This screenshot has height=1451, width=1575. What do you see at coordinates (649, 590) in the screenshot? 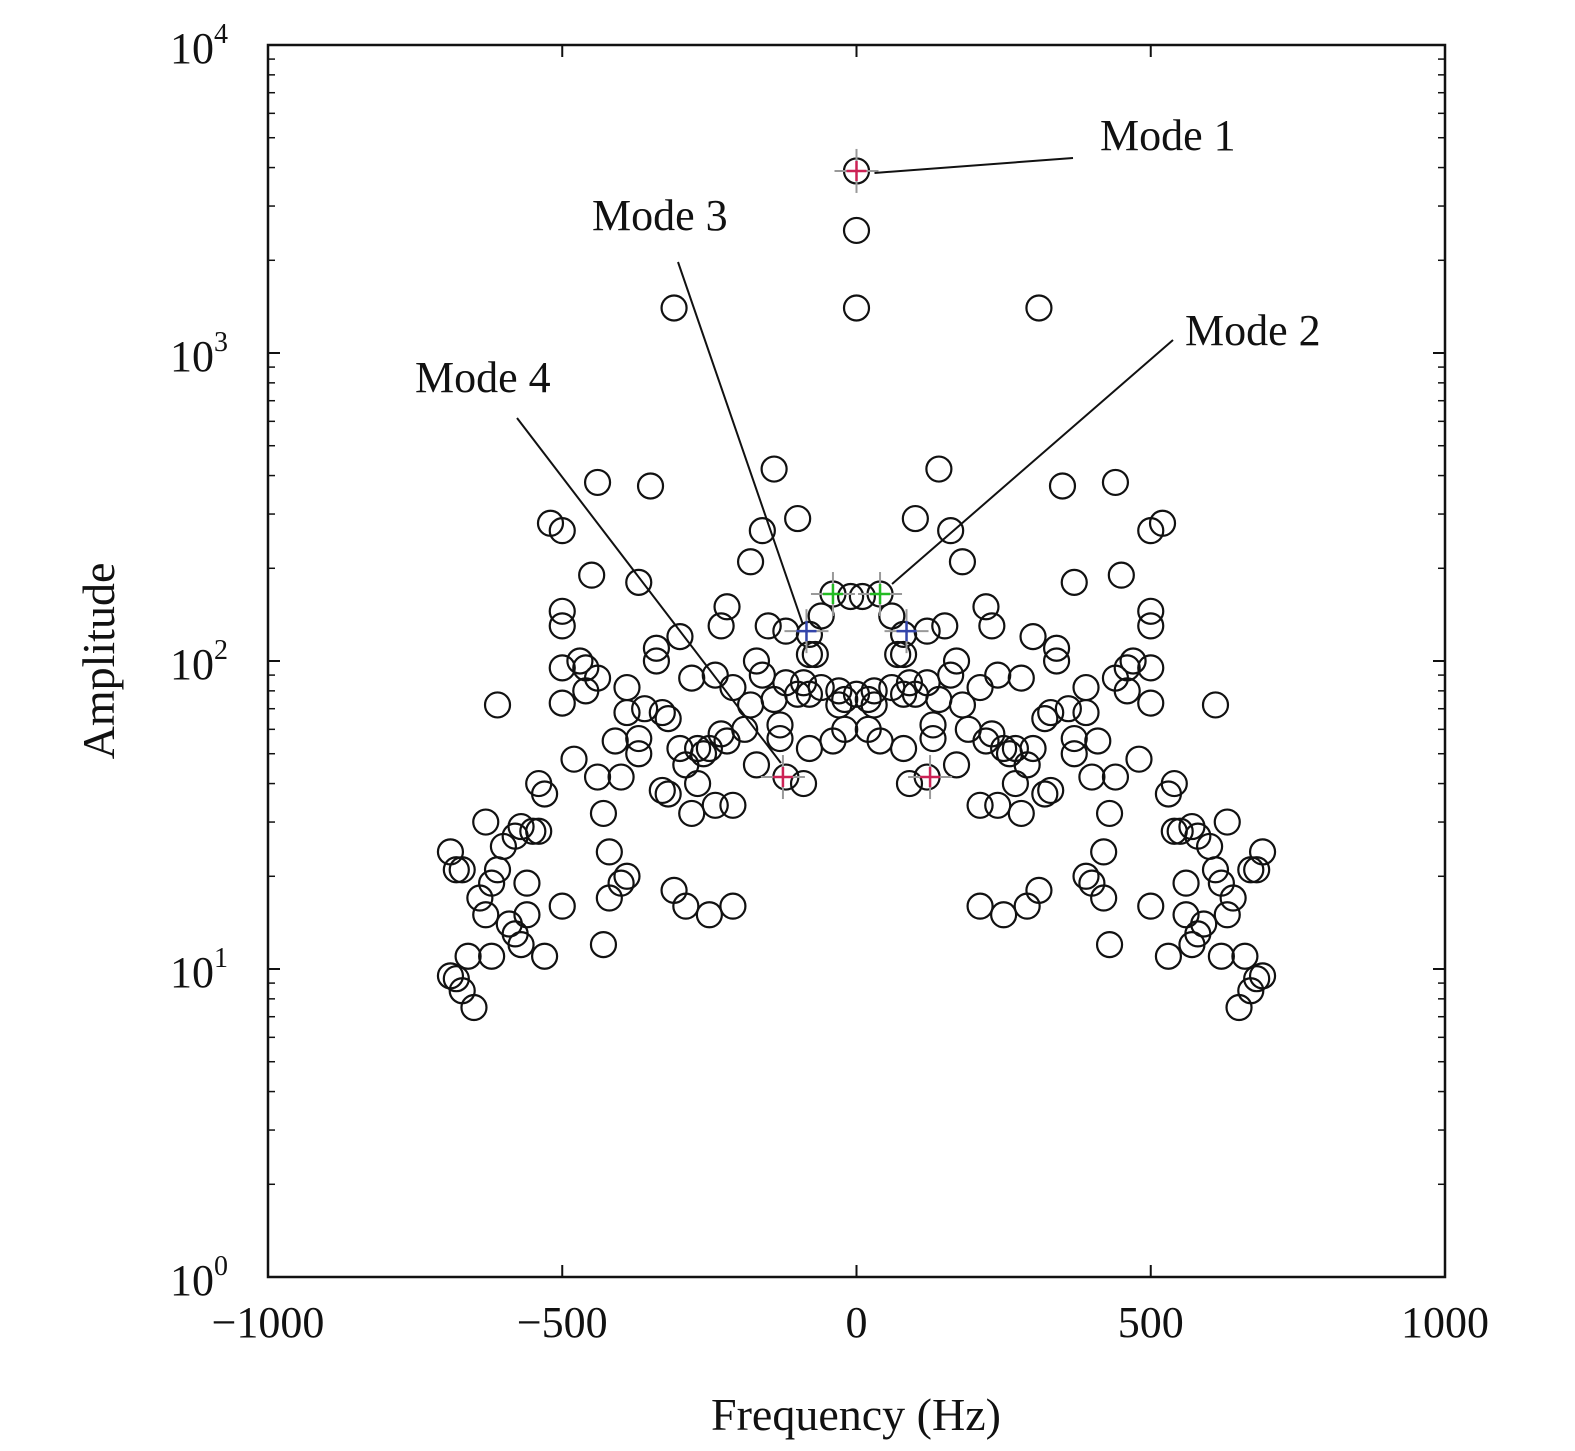
I see `mode-leader-line` at bounding box center [649, 590].